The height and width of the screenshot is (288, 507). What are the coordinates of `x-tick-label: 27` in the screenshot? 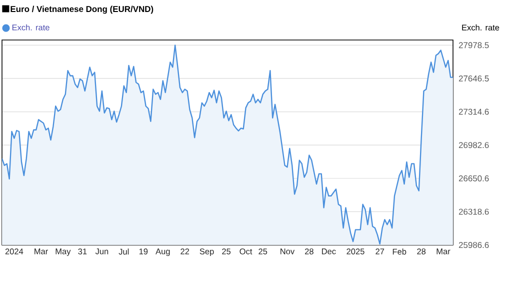 It's located at (380, 251).